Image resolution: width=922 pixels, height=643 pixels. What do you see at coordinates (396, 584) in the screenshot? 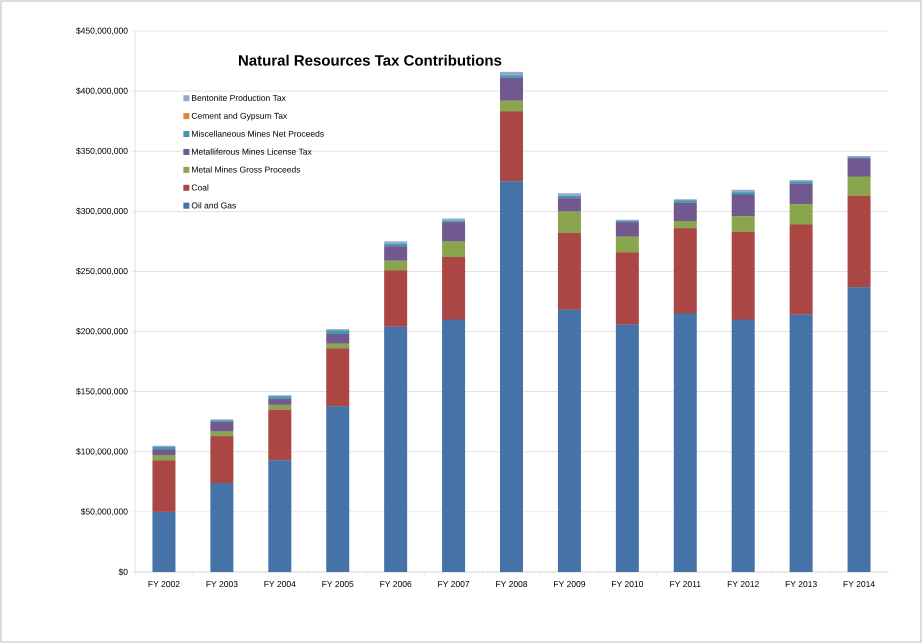
I see `x-tick-label: FY 2006` at bounding box center [396, 584].